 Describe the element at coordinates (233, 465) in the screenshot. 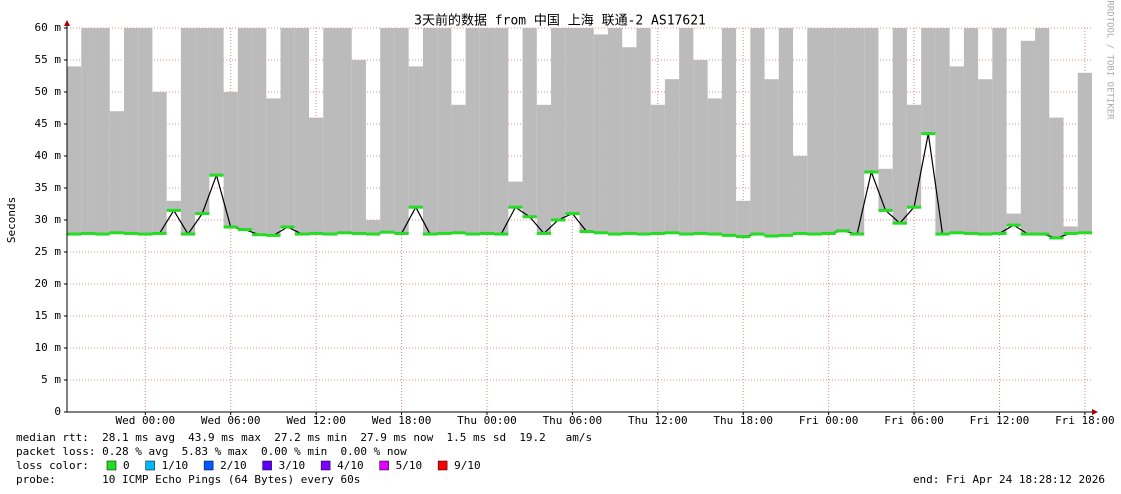

I see `legend-label: 2/10` at that location.